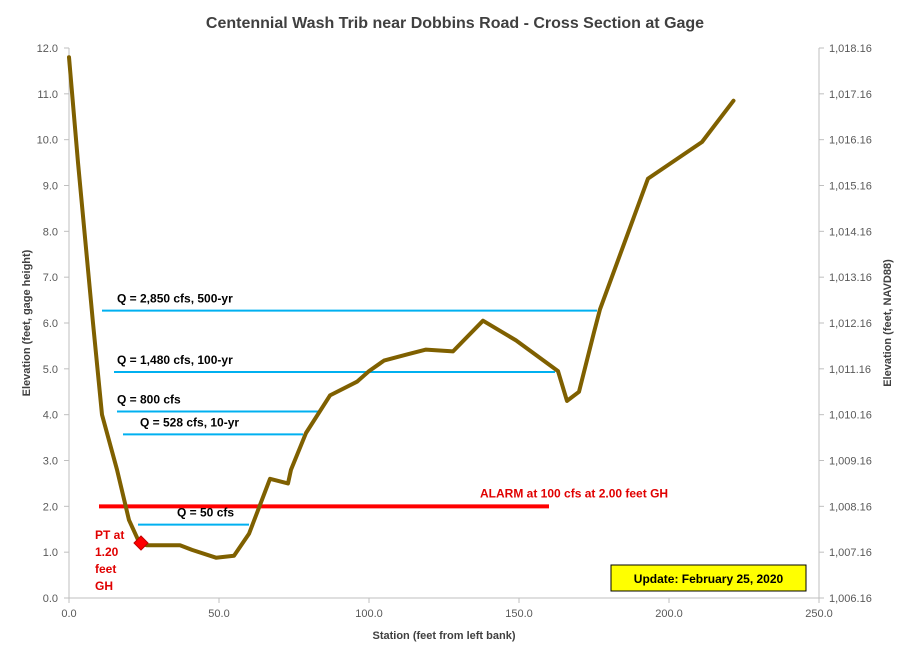 Image resolution: width=910 pixels, height=664 pixels. Describe the element at coordinates (50, 416) in the screenshot. I see `y-tick-label: 4.0` at that location.